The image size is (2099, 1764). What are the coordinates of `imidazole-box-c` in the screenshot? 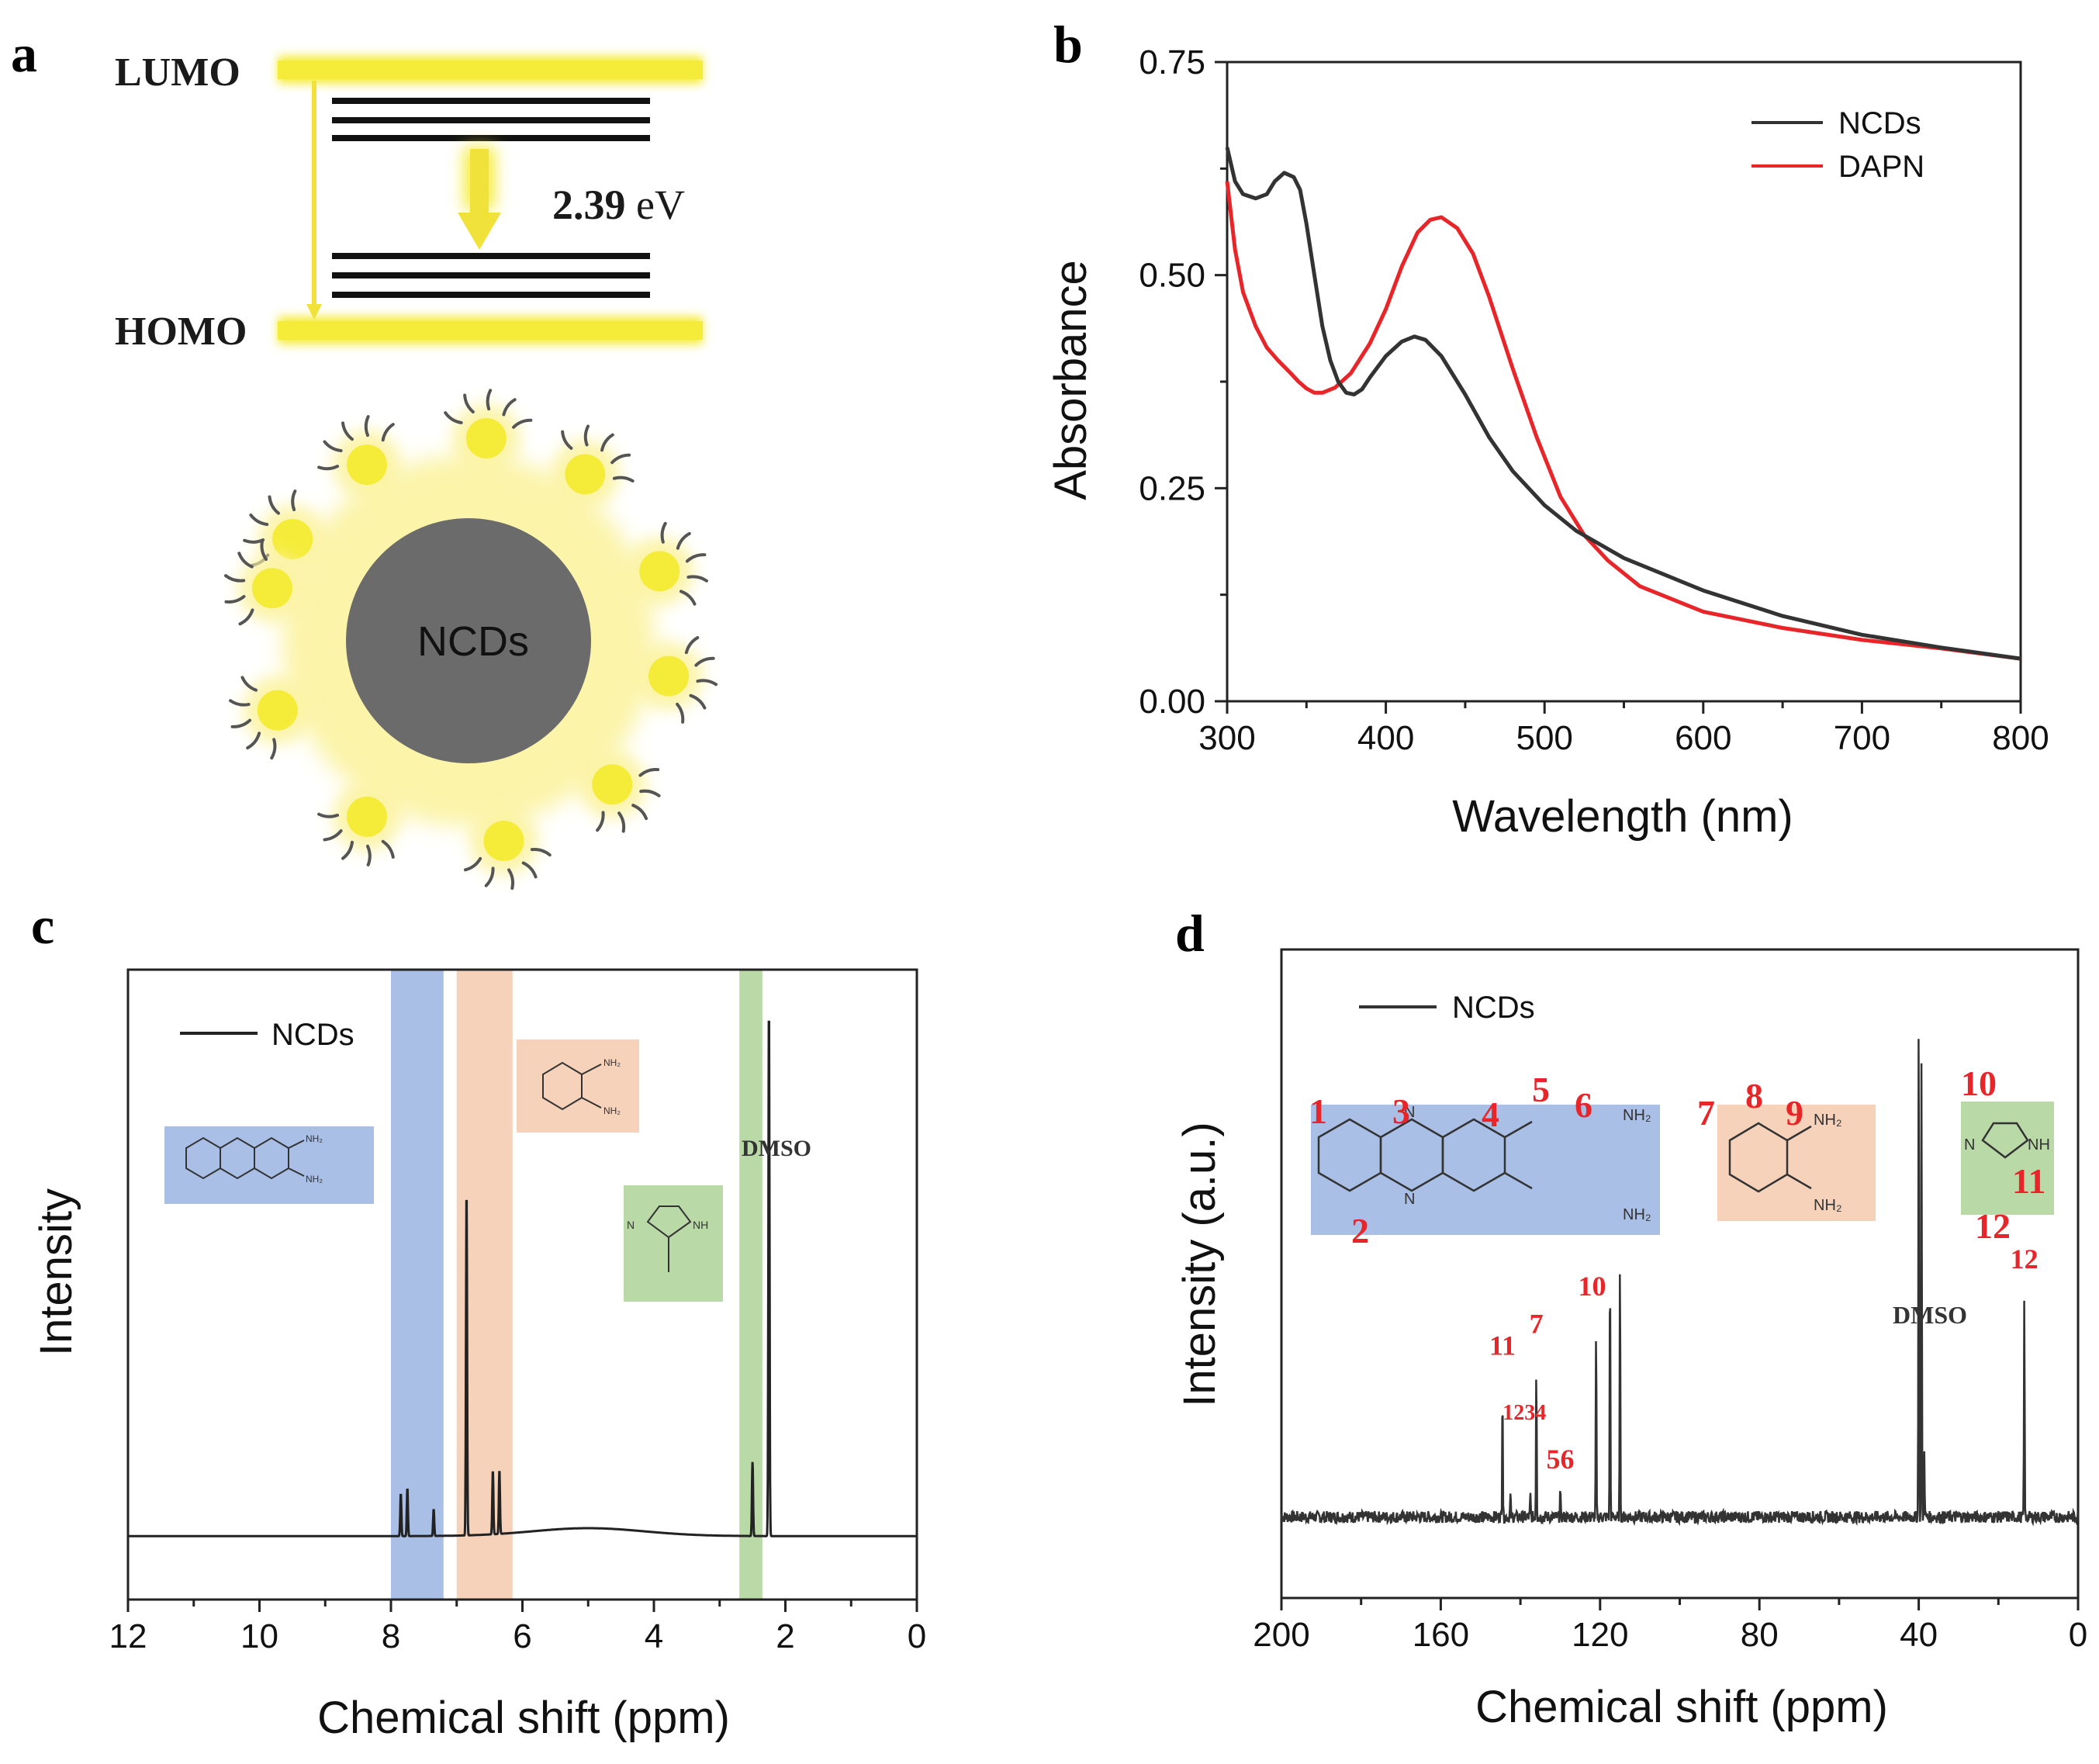 It's located at (673, 1243).